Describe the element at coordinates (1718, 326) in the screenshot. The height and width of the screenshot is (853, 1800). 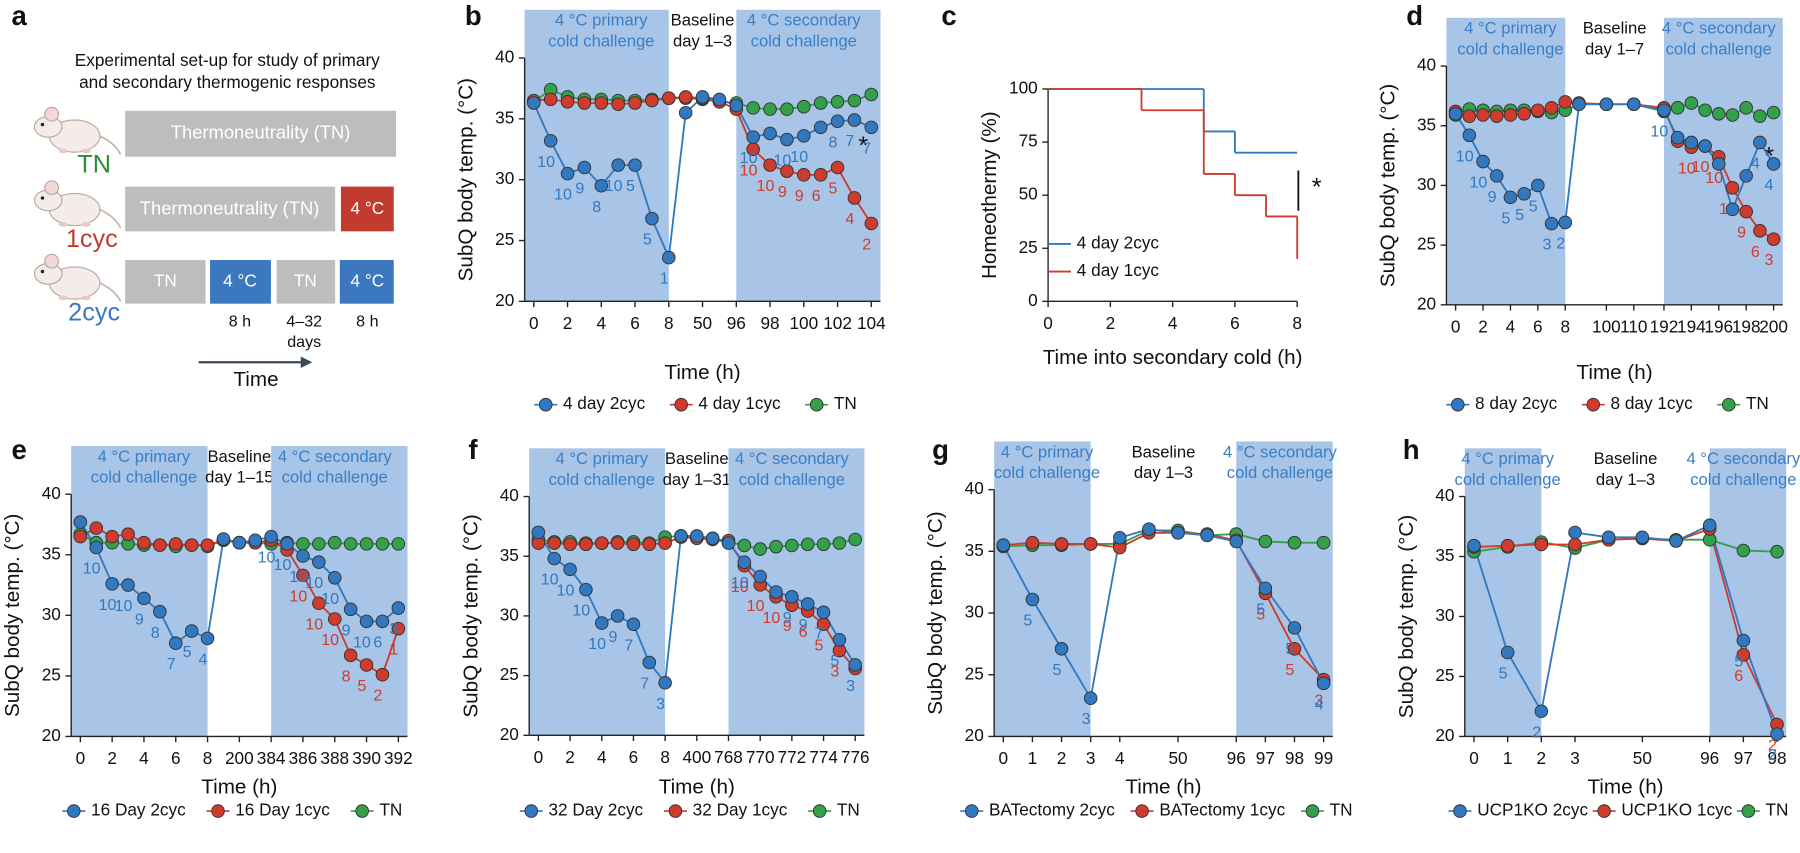
I see `x-tick-label: 196` at that location.